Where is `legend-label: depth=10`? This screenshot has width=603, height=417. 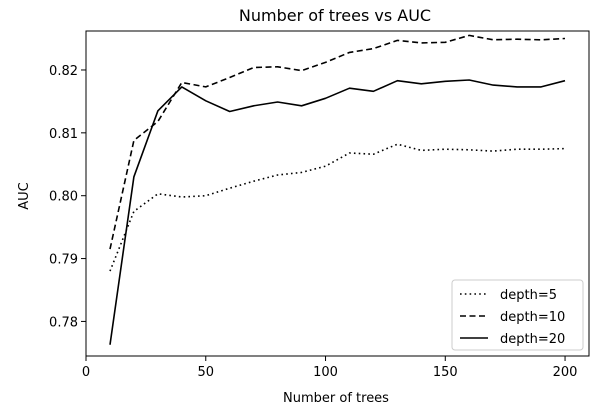 legend-label: depth=10 is located at coordinates (532, 317).